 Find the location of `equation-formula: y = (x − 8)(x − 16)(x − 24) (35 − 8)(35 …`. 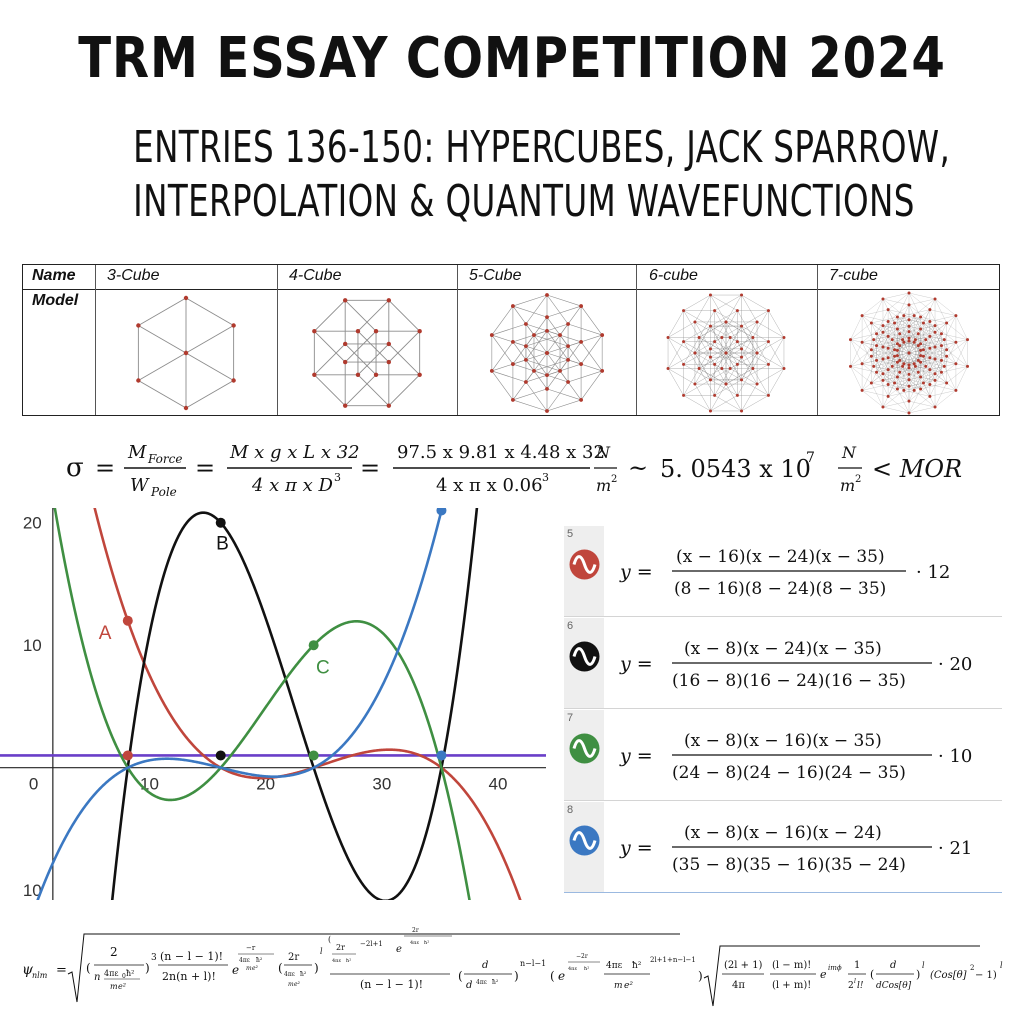

equation-formula: y = (x − 8)(x − 16)(x − 24) (35 − 8)(35 … is located at coordinates (804, 848).